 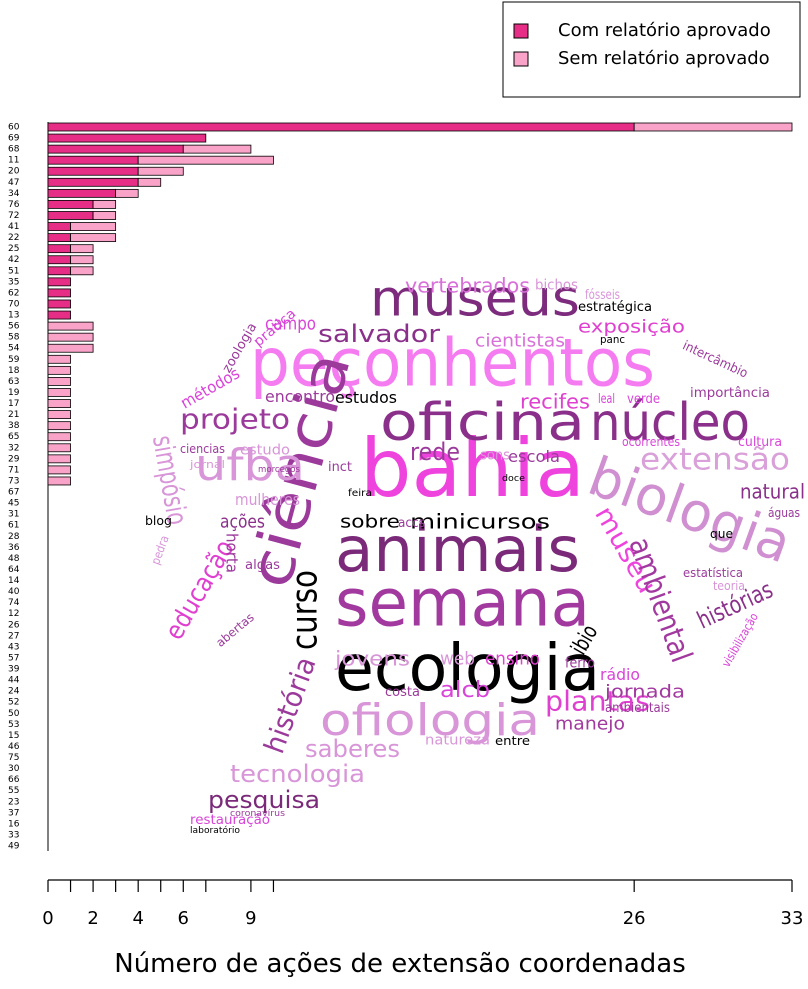 What do you see at coordinates (14, 692) in the screenshot?
I see `y-tick-label: 24` at bounding box center [14, 692].